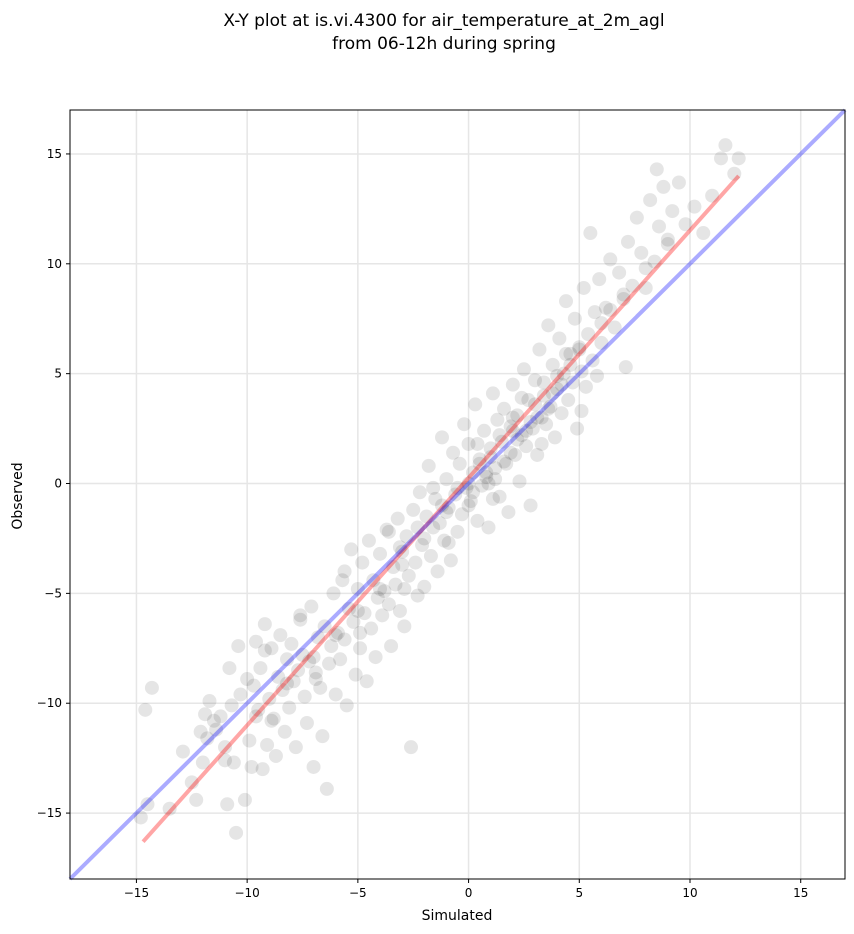 This screenshot has width=854, height=934. What do you see at coordinates (58, 374) in the screenshot?
I see `y-tick-label: 5` at bounding box center [58, 374].